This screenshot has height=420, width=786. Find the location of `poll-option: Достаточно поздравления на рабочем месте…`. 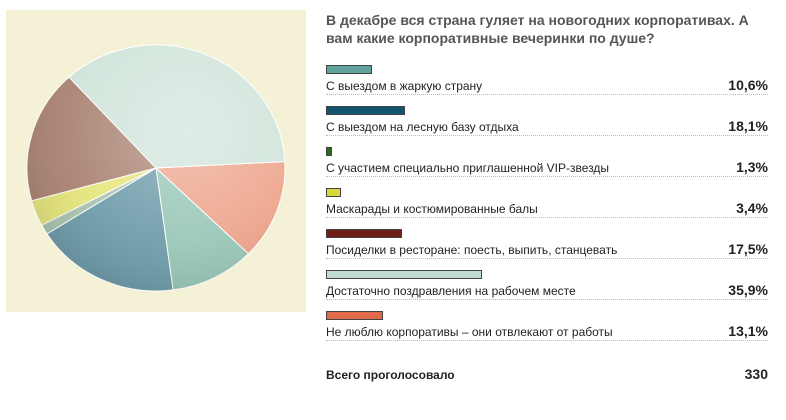

poll-option: Достаточно поздравления на рабочем месте… is located at coordinates (547, 282).